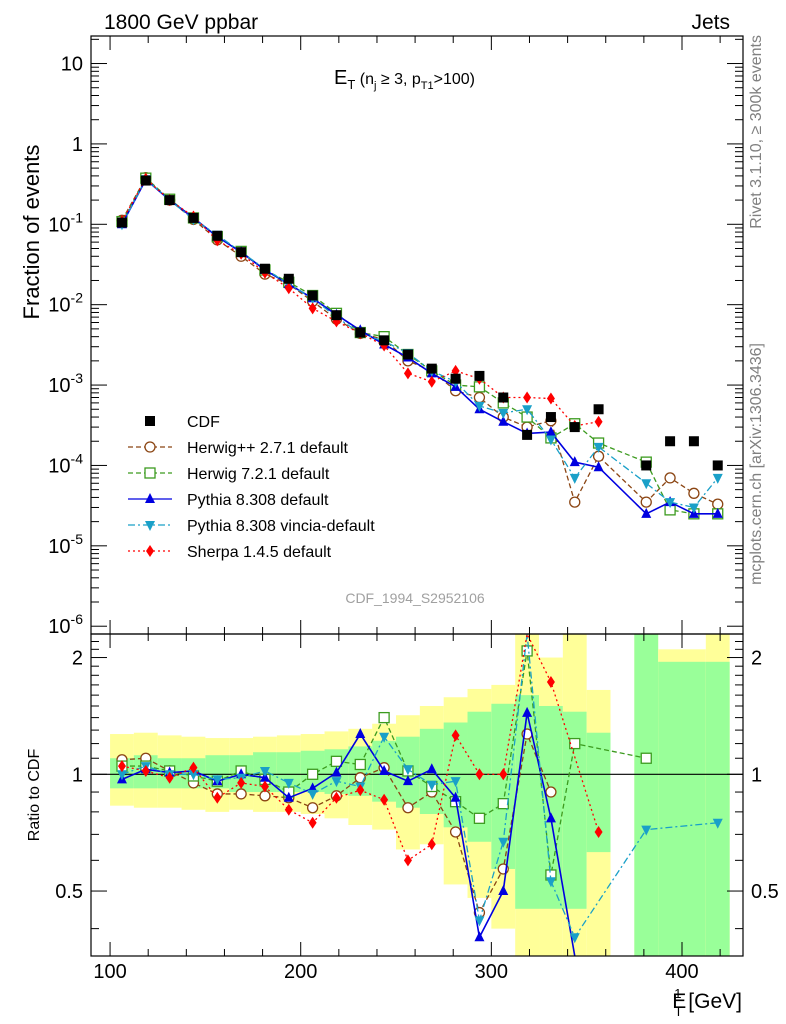  I want to click on ratio-axis-label: Ratio to CDF, so click(34, 795).